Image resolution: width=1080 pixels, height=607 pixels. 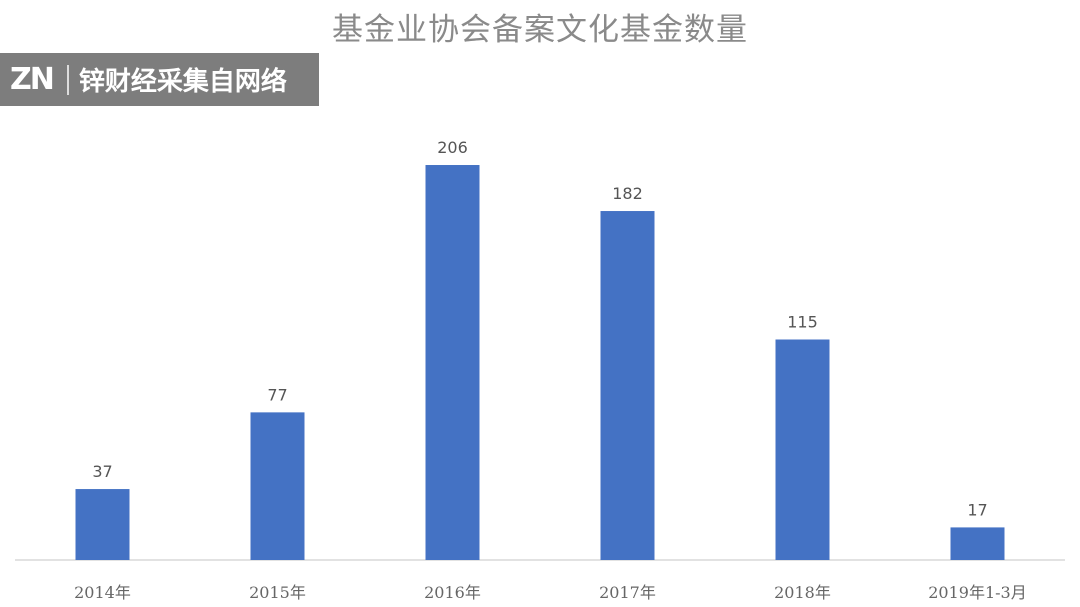 What do you see at coordinates (277, 592) in the screenshot?
I see `x-tick-label: 2015年` at bounding box center [277, 592].